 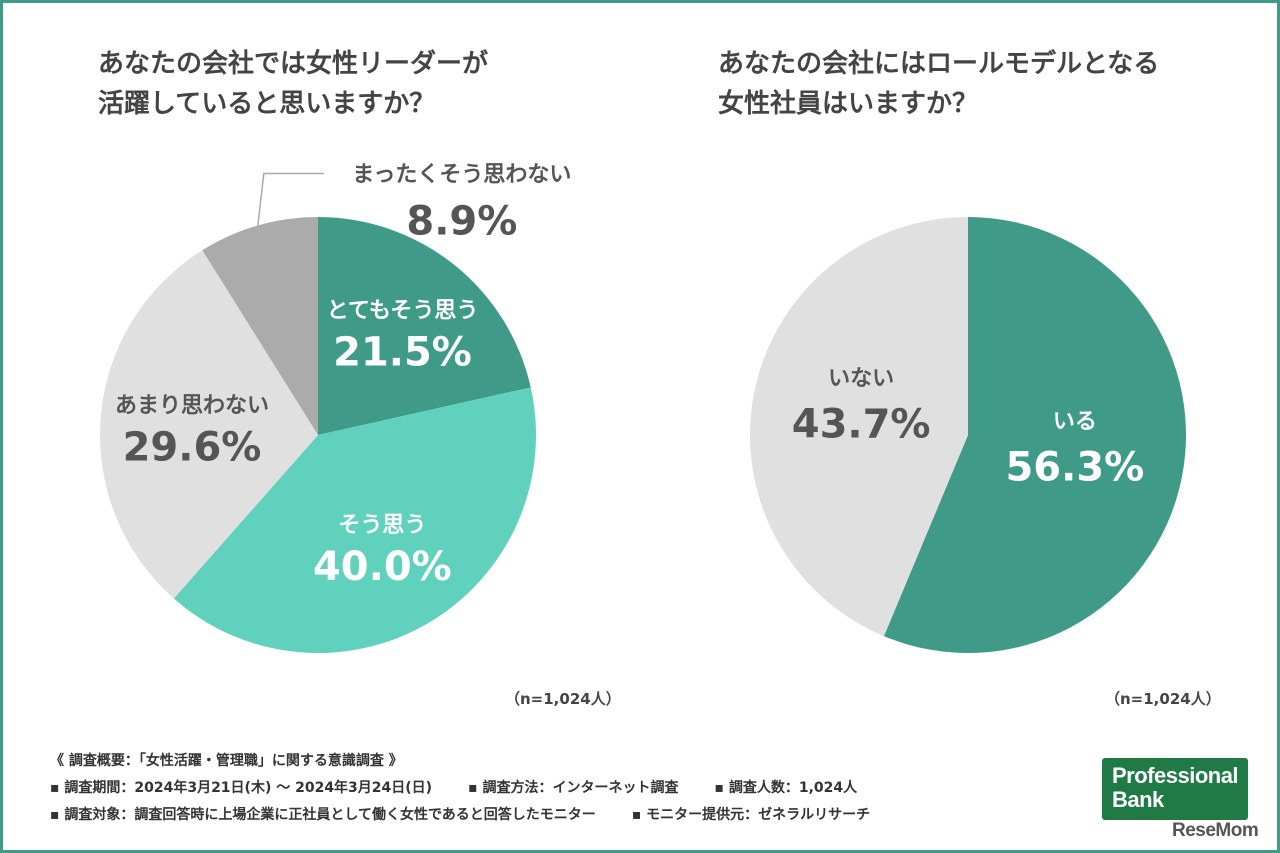 What do you see at coordinates (848, 104) in the screenshot?
I see `right-title-line-2: 女性社員はいますか？` at bounding box center [848, 104].